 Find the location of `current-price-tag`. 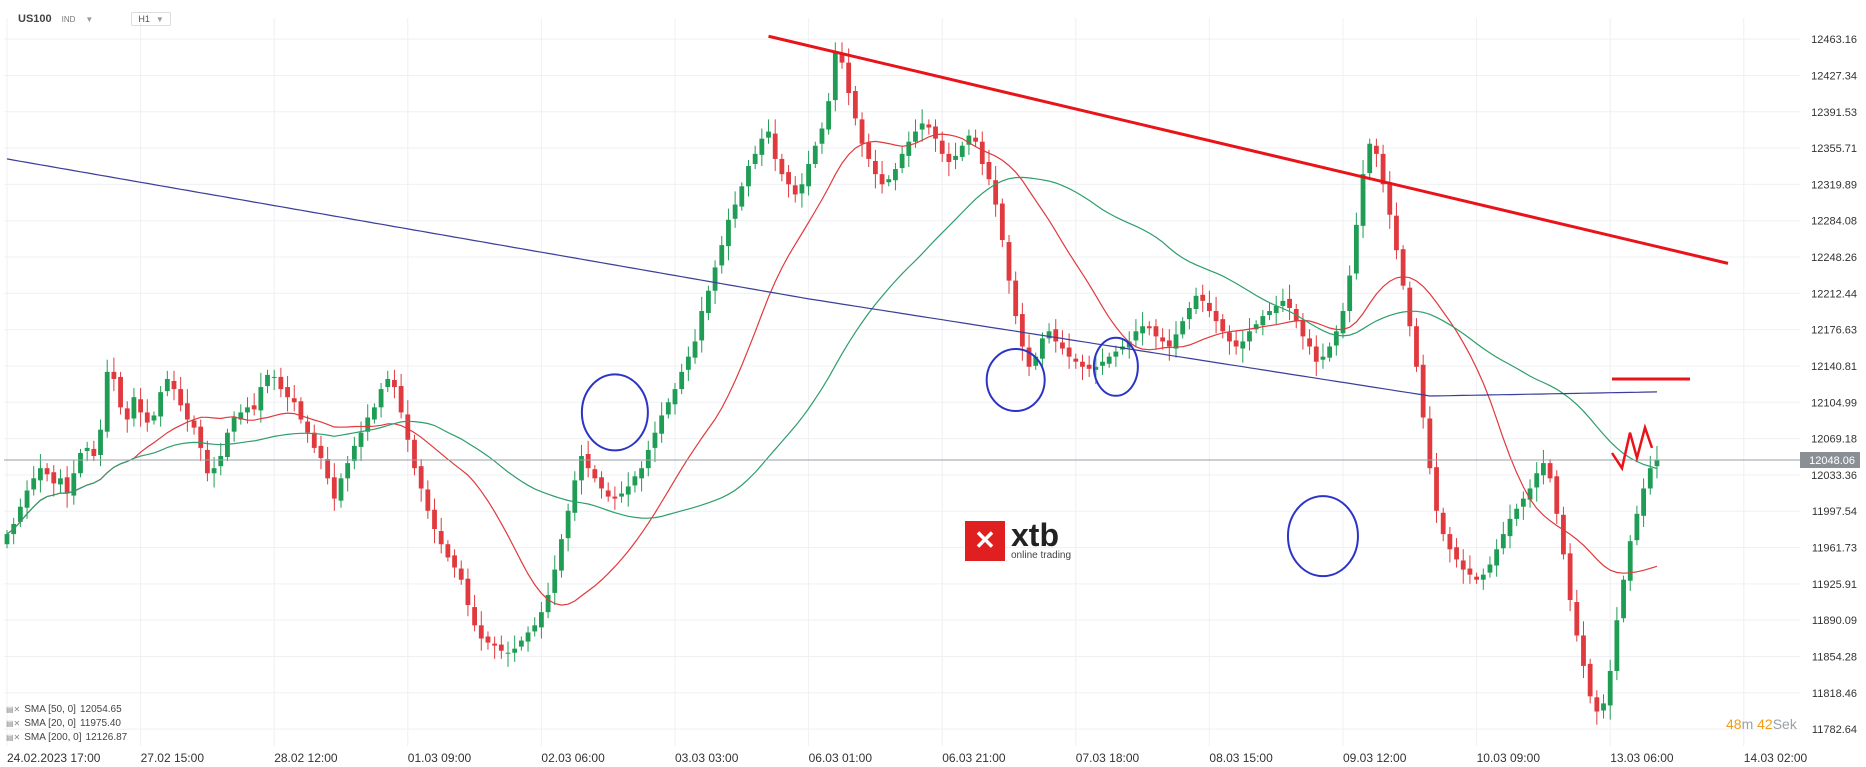

current-price-tag is located at coordinates (1830, 460).